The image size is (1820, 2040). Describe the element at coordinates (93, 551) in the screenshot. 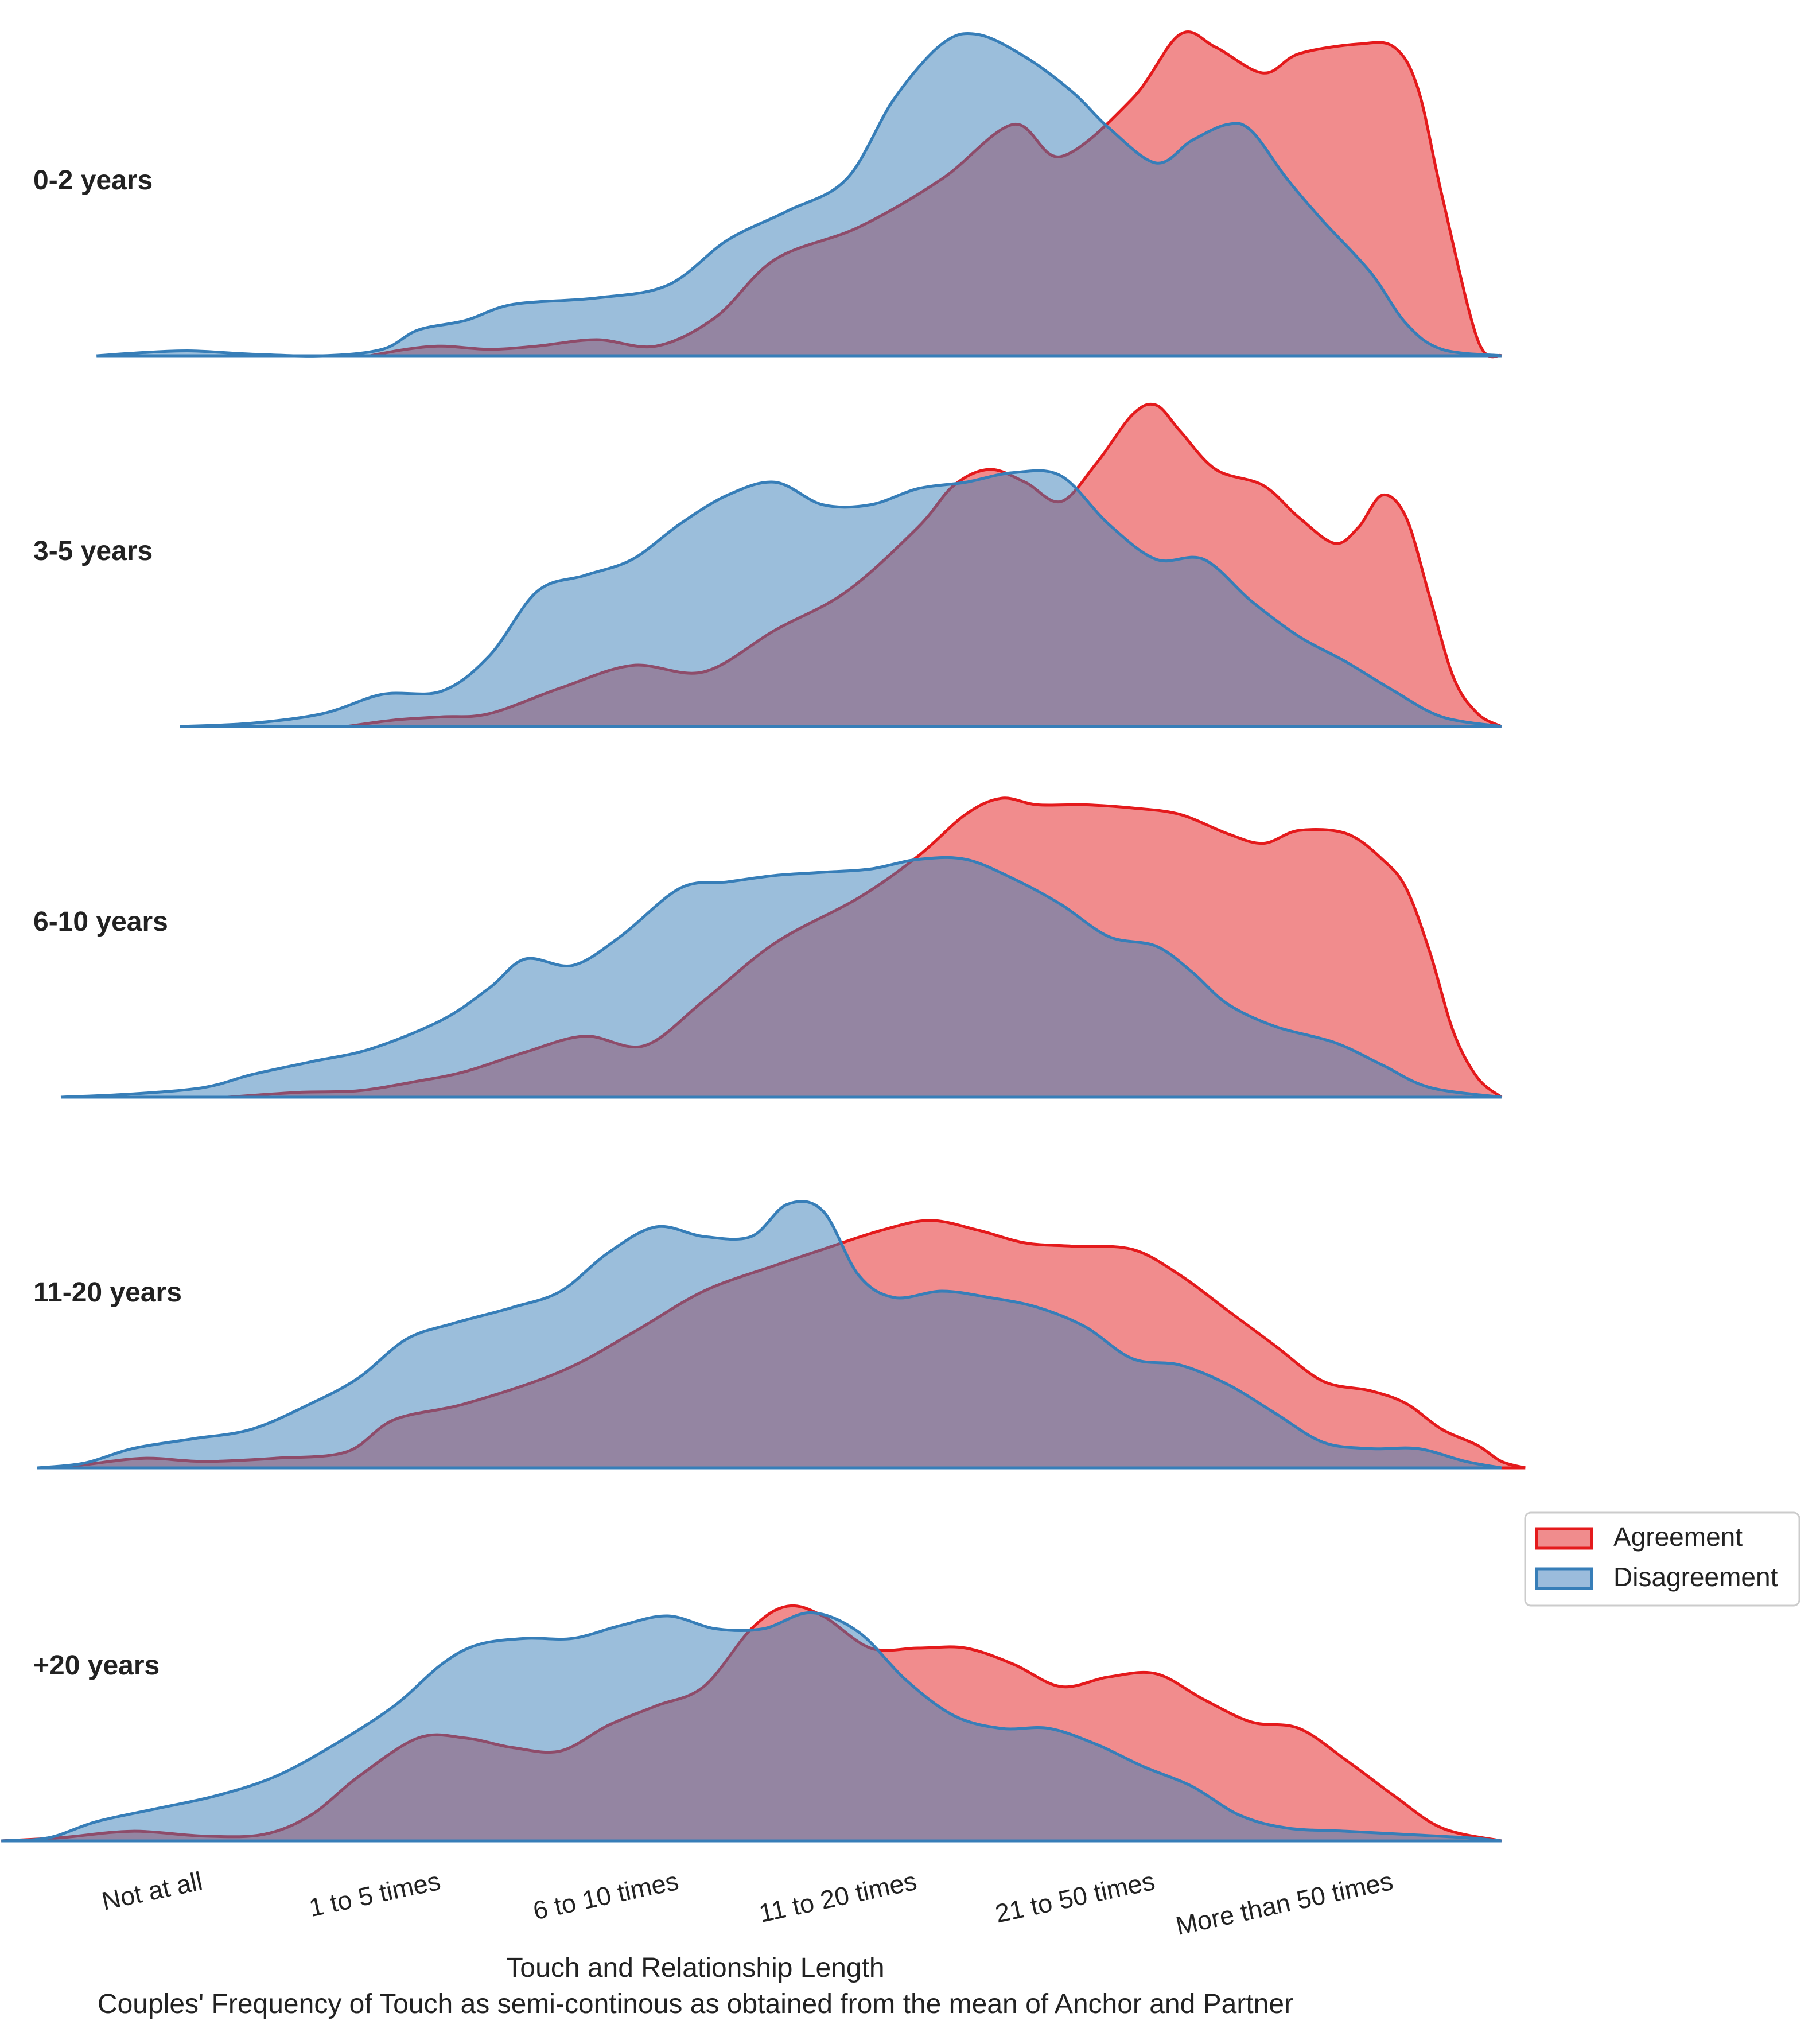

I see `row-label: 3-5 years` at that location.